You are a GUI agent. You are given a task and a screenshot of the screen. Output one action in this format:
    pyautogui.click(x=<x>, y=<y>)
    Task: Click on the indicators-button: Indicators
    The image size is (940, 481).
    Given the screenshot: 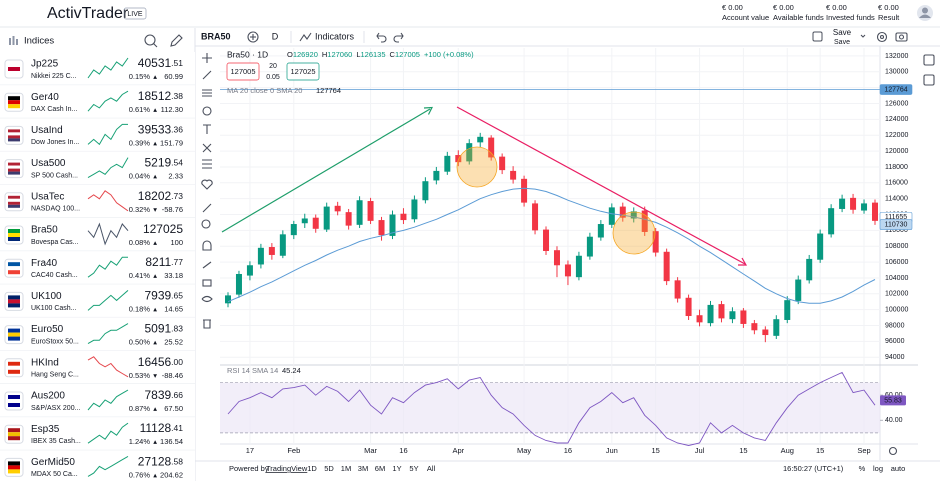 What is the action you would take?
    pyautogui.click(x=335, y=36)
    